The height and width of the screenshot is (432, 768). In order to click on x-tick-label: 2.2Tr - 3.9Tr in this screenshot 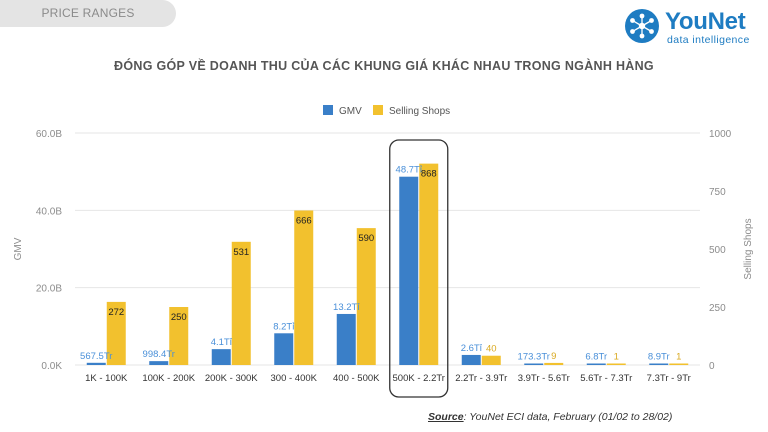, I will do `click(481, 378)`.